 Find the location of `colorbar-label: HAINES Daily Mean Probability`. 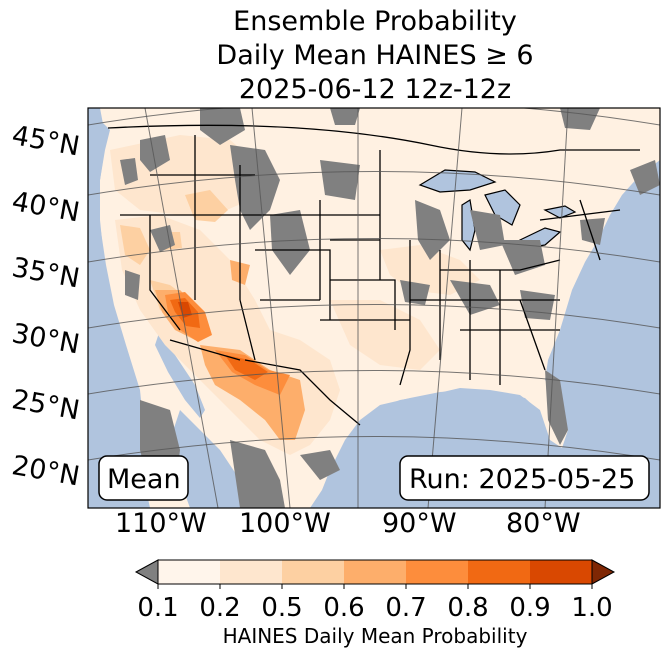

colorbar-label: HAINES Daily Mean Probability is located at coordinates (375, 636).